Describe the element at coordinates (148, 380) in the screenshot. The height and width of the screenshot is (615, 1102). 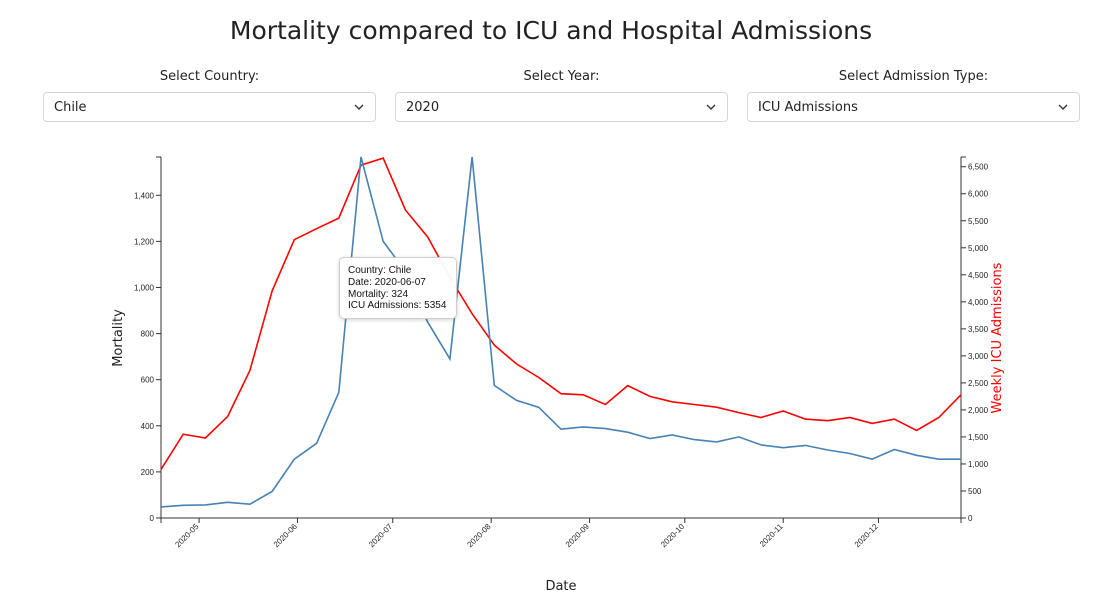
I see `left-tick-label: 600` at that location.